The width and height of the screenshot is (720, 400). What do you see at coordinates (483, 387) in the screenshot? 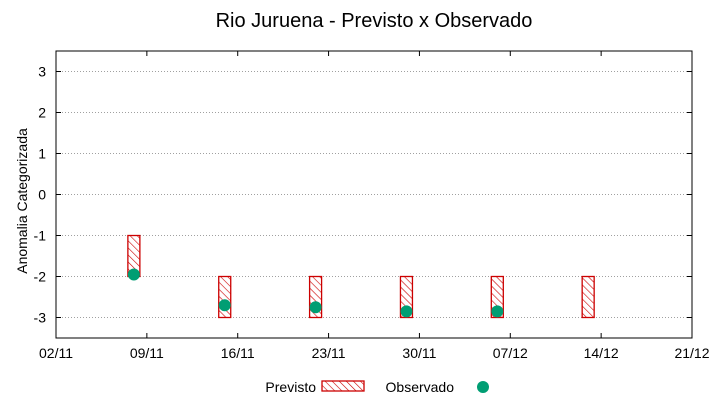
I see `legend-marker-observado` at bounding box center [483, 387].